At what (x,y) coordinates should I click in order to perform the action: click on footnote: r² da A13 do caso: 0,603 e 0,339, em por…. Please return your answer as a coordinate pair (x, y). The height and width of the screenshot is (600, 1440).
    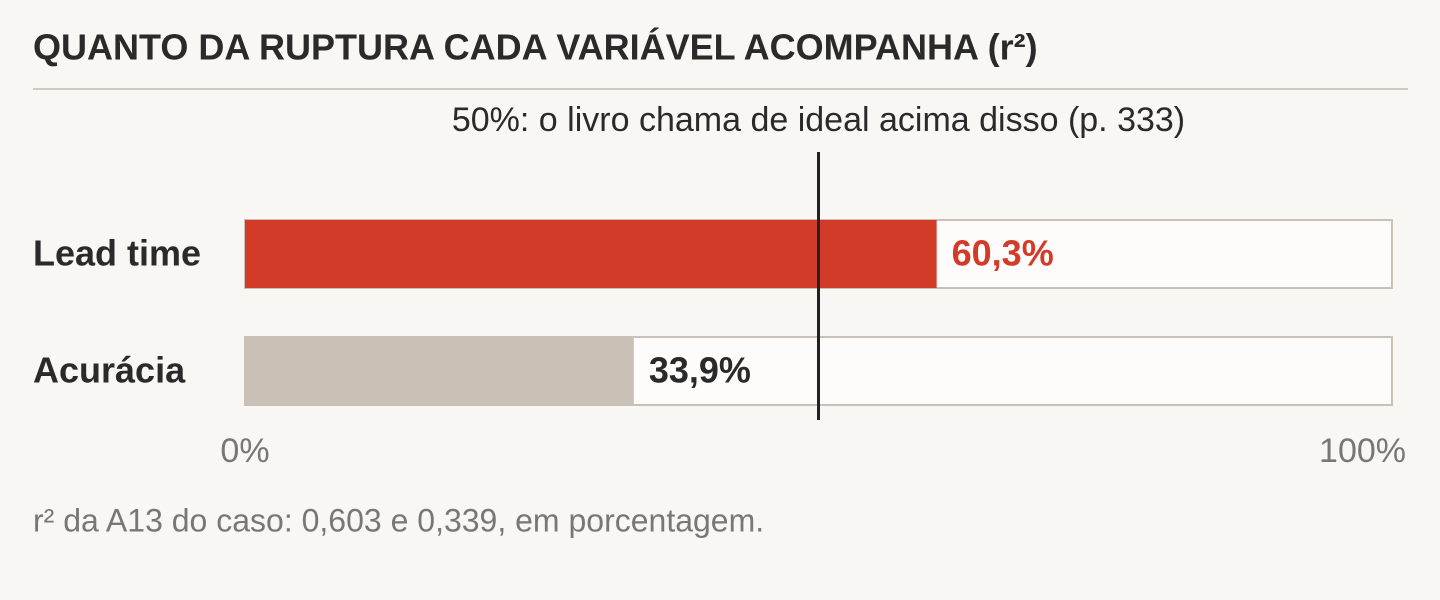
    Looking at the image, I should click on (398, 520).